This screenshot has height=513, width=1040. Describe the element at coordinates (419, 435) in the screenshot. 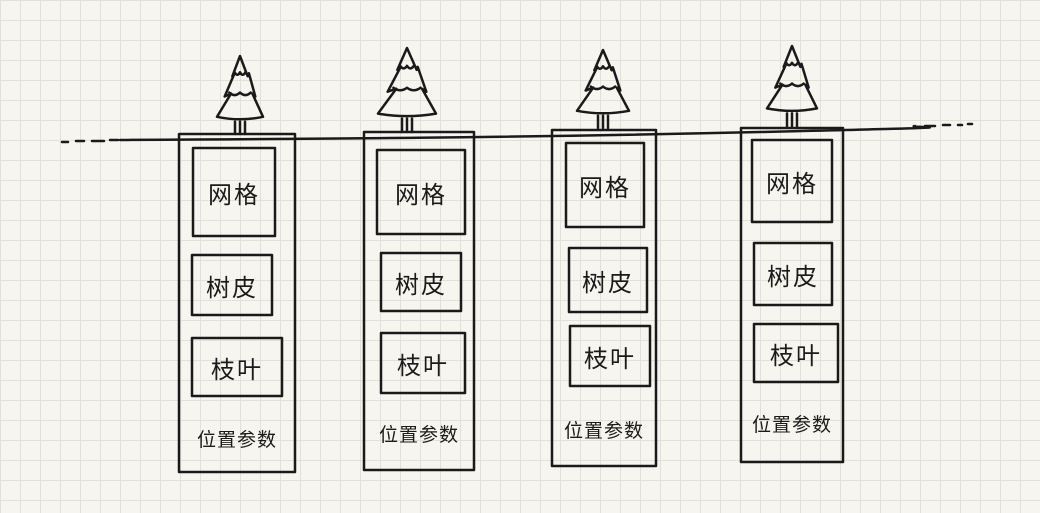

I see `column-2-footer-label: 位置参数` at that location.